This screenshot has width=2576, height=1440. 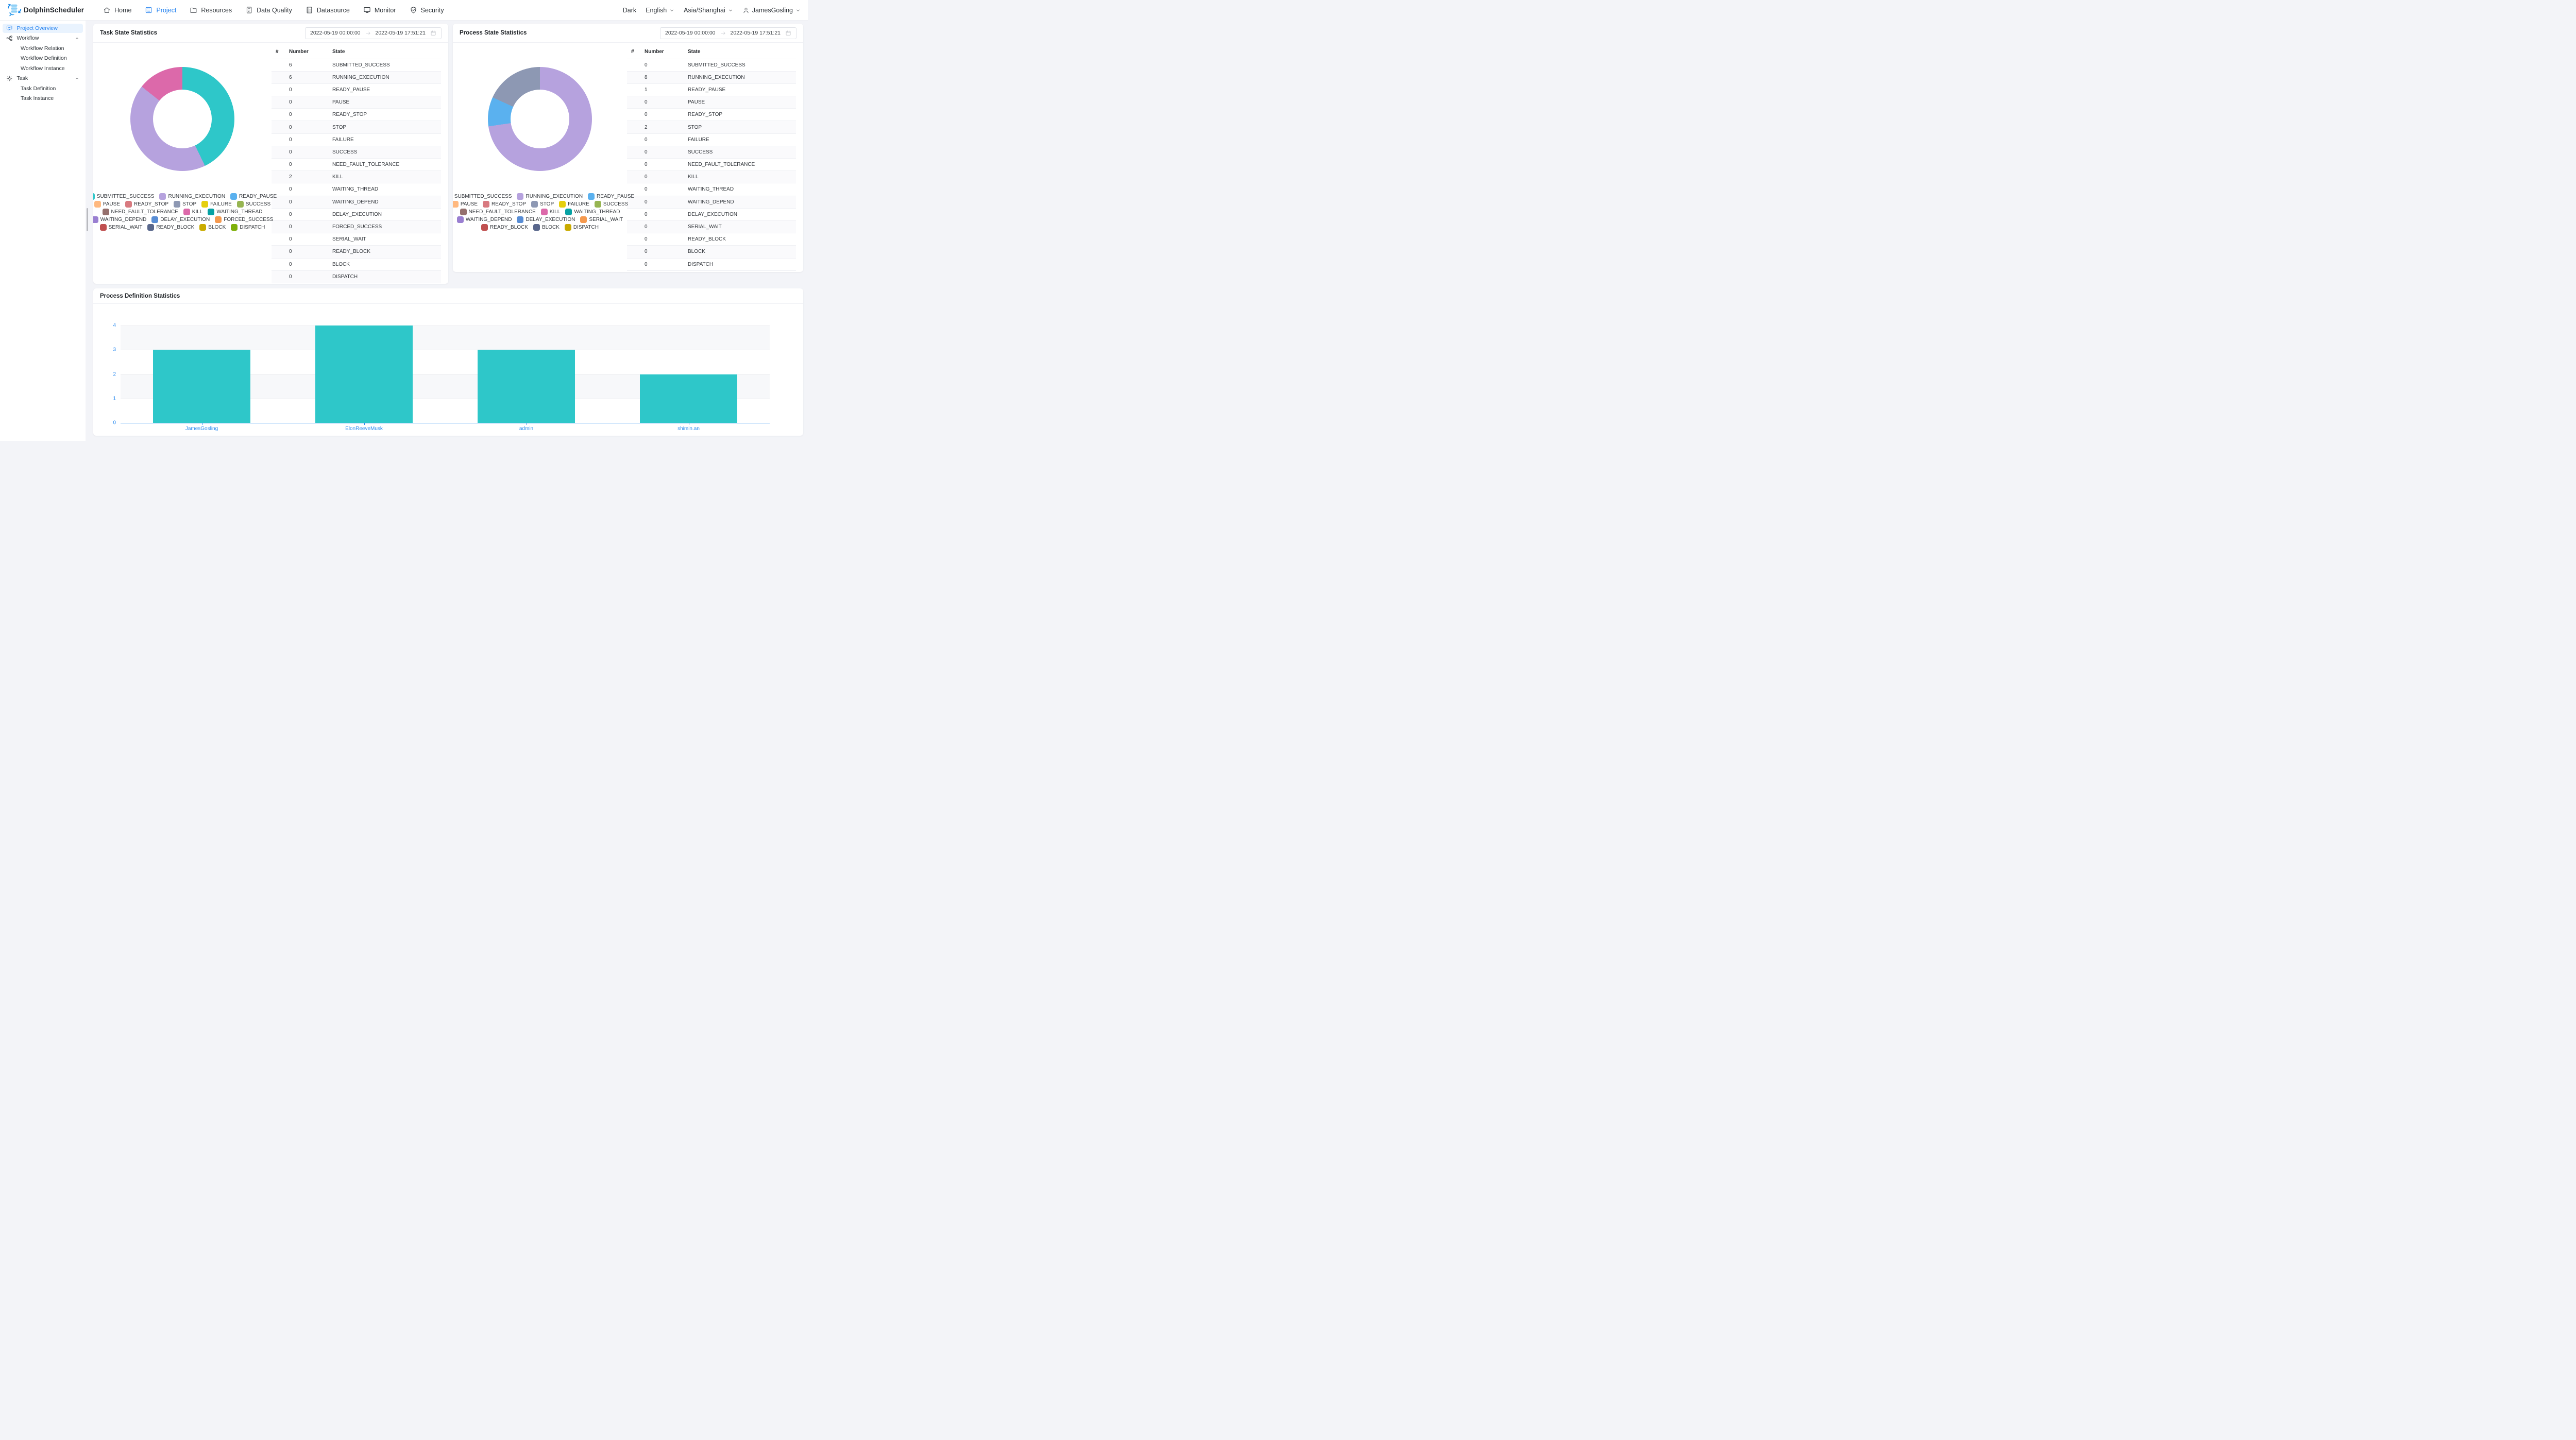 What do you see at coordinates (364, 374) in the screenshot?
I see `bar-ElonReeveMusk` at bounding box center [364, 374].